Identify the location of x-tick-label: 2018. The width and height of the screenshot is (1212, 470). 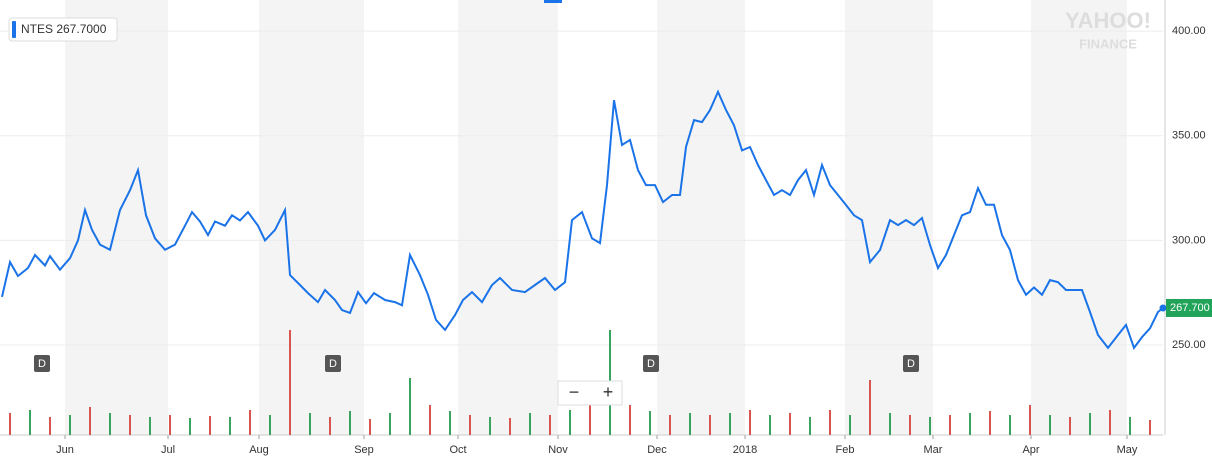
(745, 450).